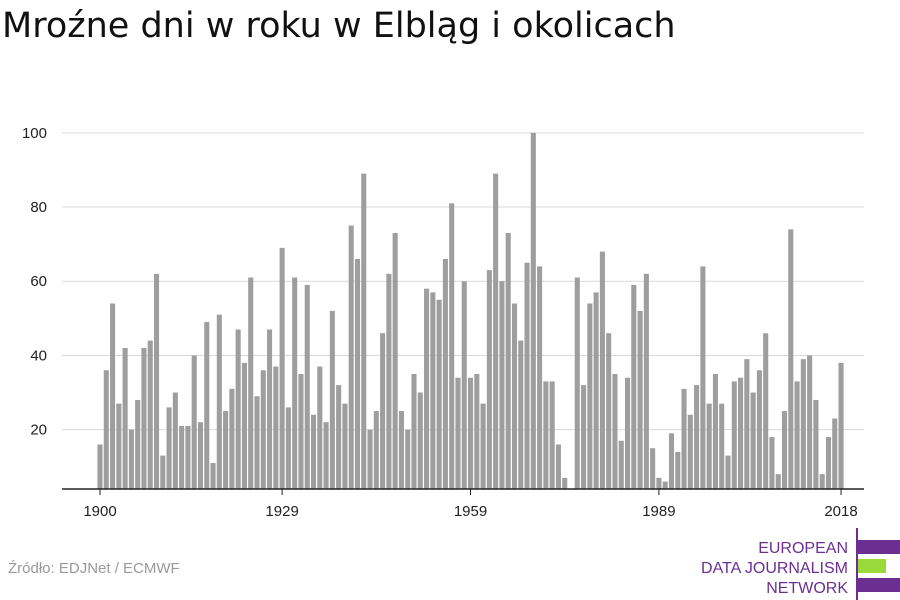 Image resolution: width=900 pixels, height=600 pixels. I want to click on bar-1924, so click(251, 383).